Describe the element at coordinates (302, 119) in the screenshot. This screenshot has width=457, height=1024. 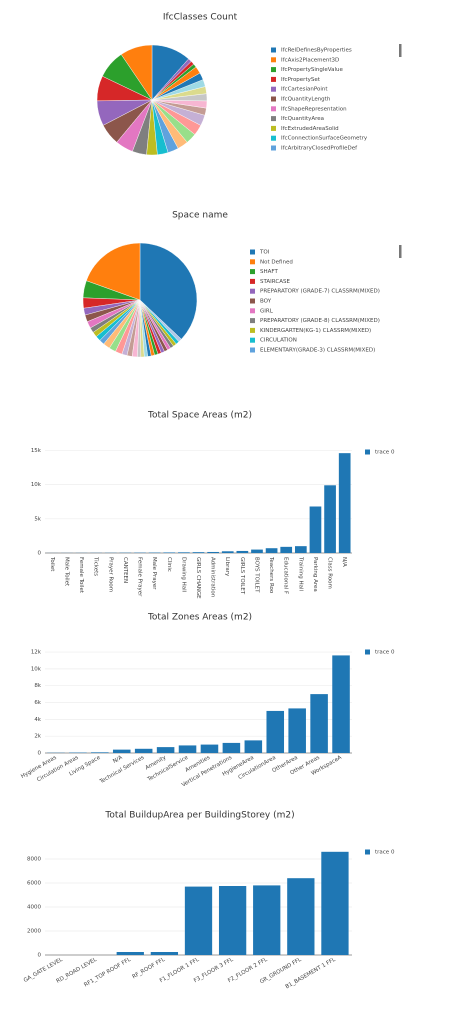
I see `legend-label: IfcQuantityArea` at that location.